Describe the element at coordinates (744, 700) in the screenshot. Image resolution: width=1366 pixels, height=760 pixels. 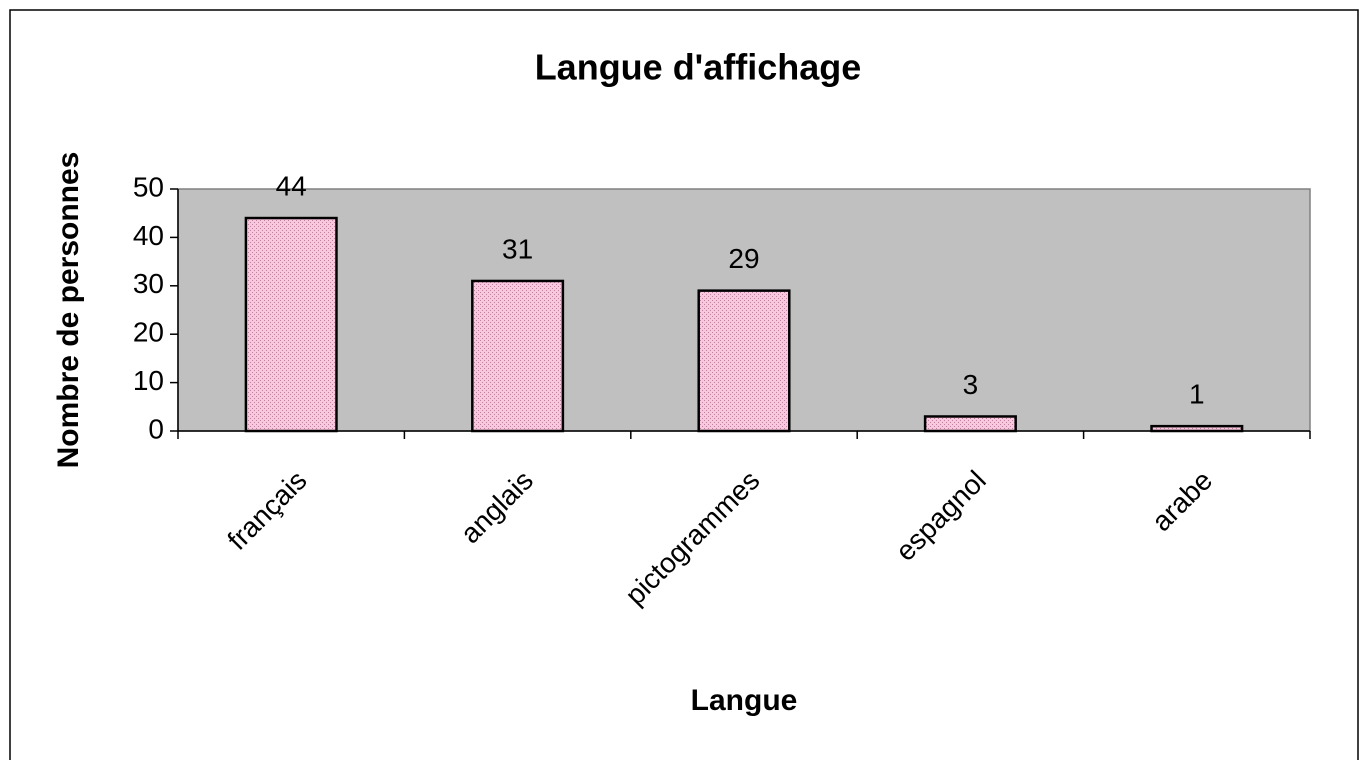
I see `x-axis-label: Langue` at that location.